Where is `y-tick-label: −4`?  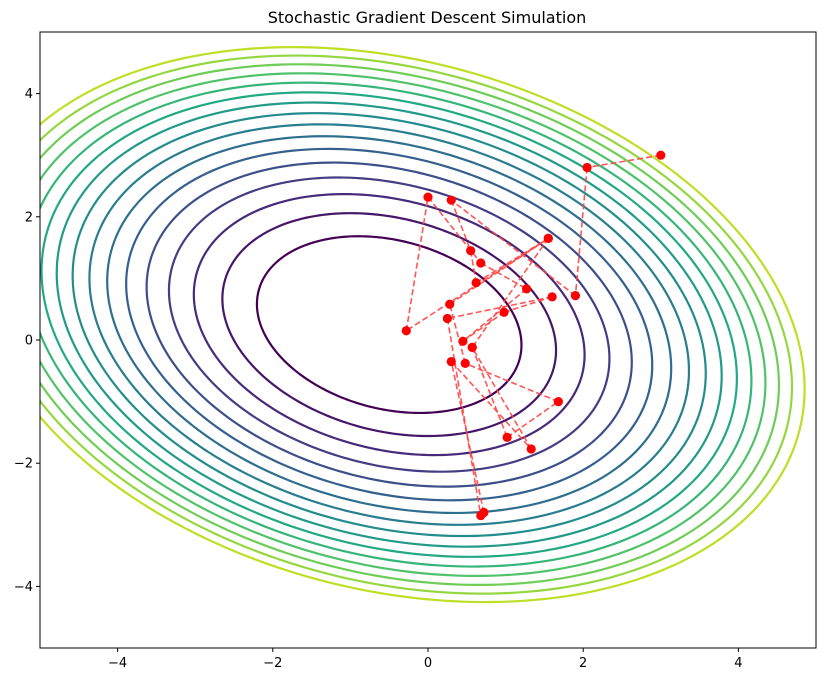 y-tick-label: −4 is located at coordinates (23, 587).